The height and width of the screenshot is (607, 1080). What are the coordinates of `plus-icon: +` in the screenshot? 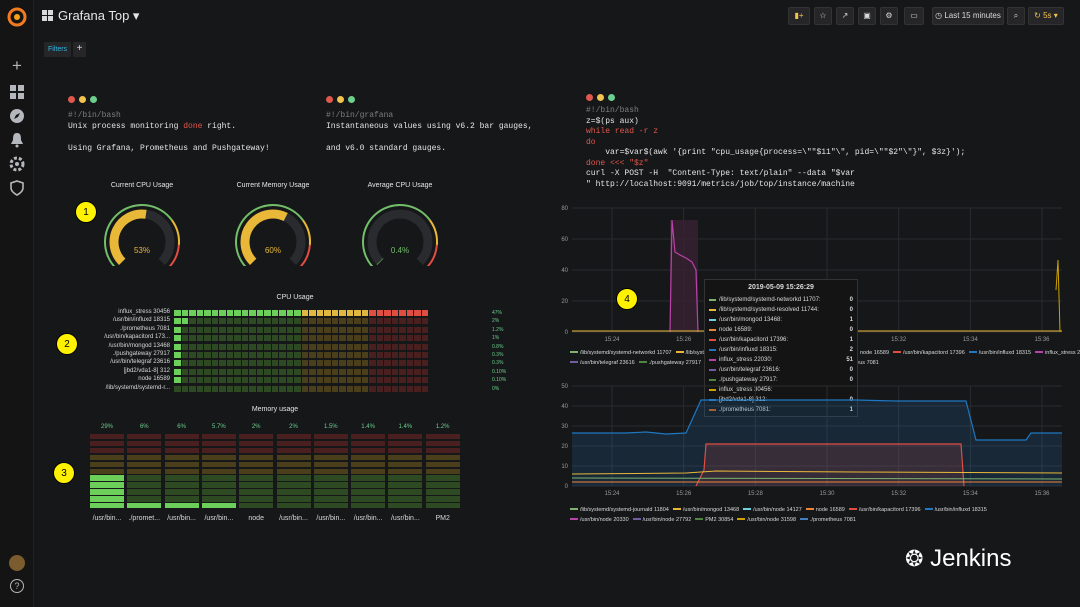 It's located at (17, 65).